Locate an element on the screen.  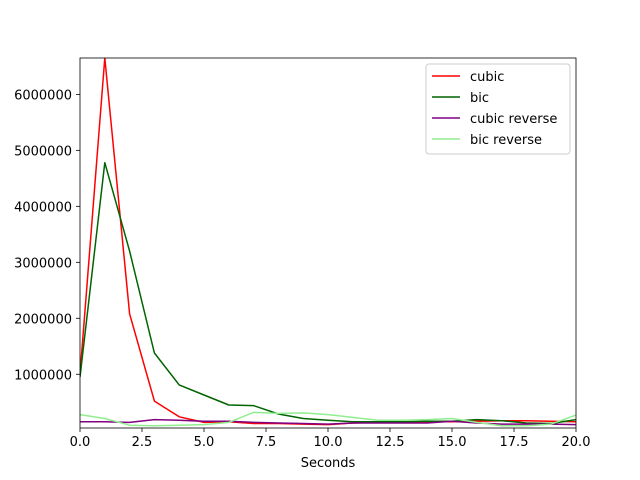
y-tick-label: 6000000 is located at coordinates (43, 95).